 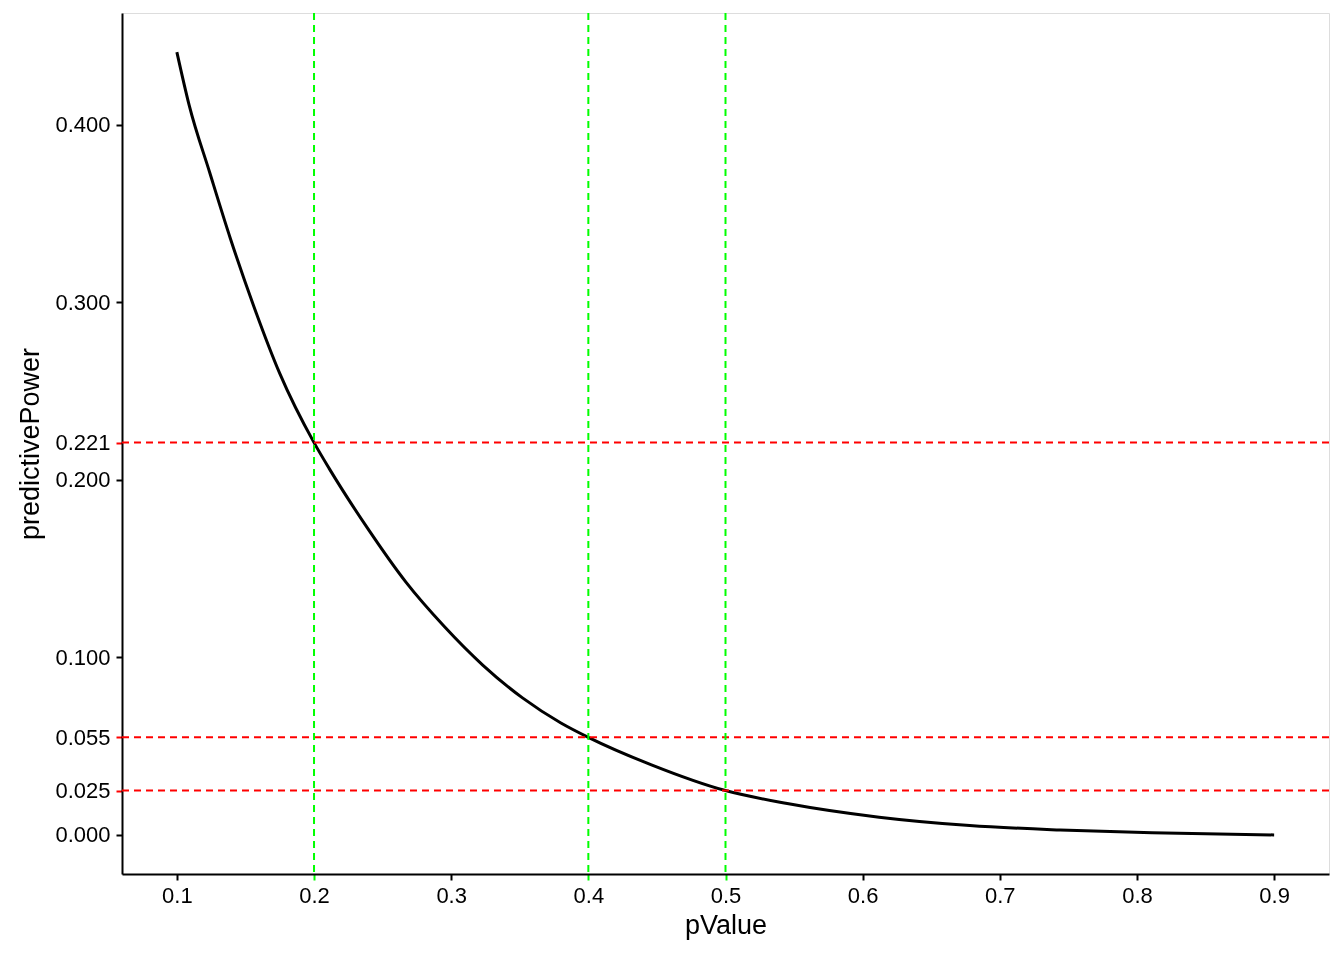 I want to click on x-tick-label: 0.7, so click(x=1000, y=895).